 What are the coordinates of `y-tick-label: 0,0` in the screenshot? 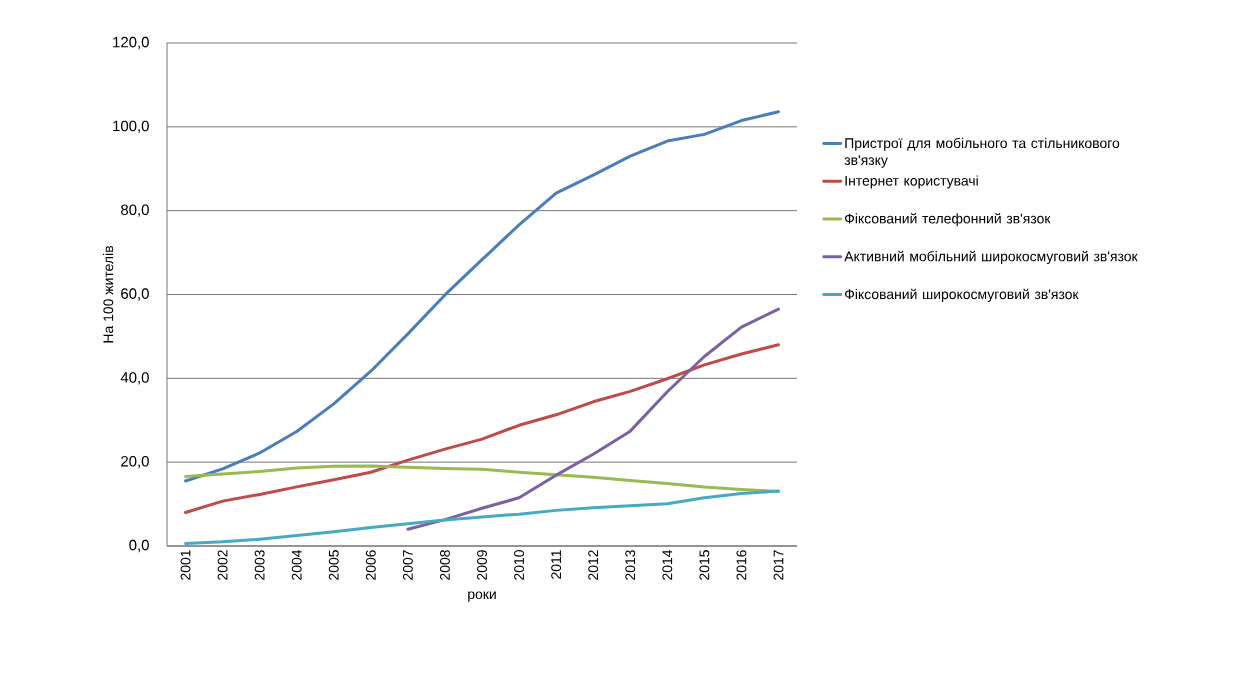 It's located at (139, 546).